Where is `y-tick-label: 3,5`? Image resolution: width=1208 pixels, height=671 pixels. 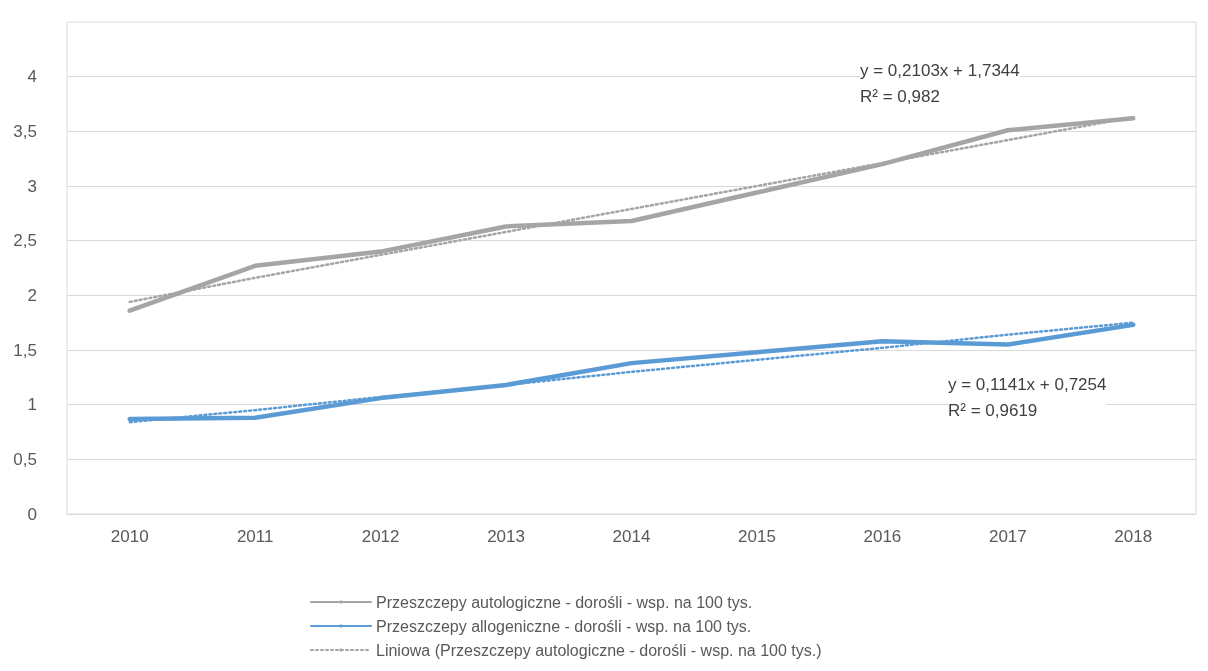 y-tick-label: 3,5 is located at coordinates (25, 131).